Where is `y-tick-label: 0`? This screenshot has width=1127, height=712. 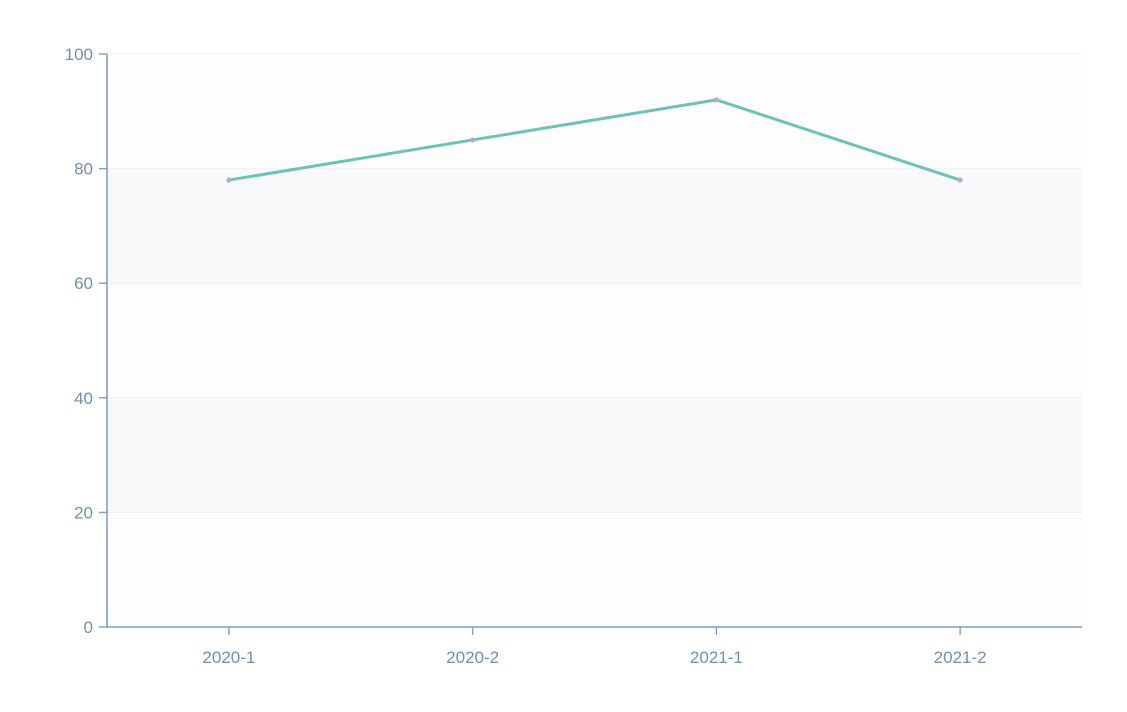 y-tick-label: 0 is located at coordinates (88, 627).